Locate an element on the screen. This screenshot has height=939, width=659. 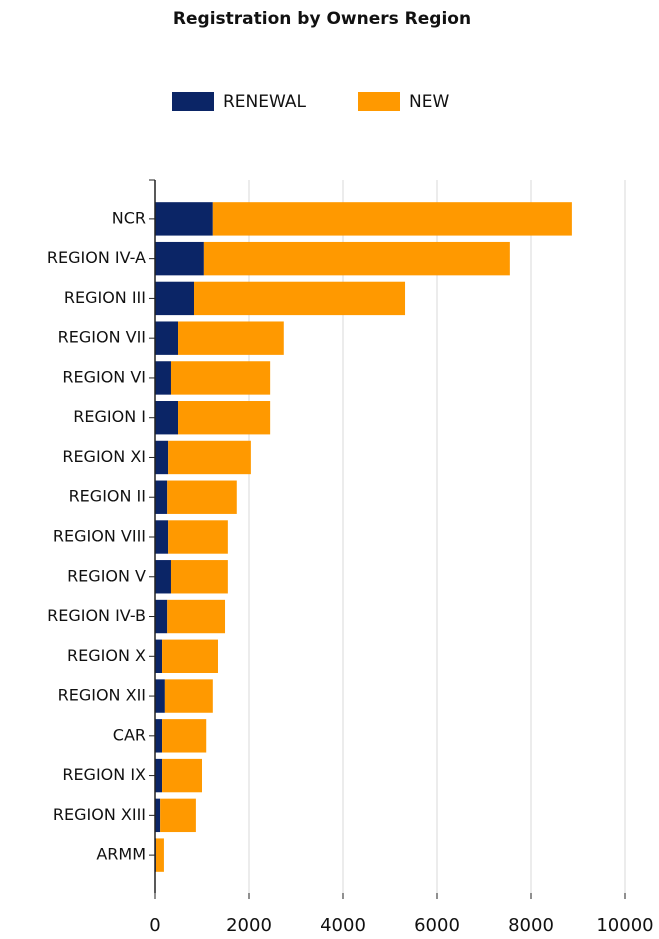
x-tick-label: 8000 is located at coordinates (531, 925).